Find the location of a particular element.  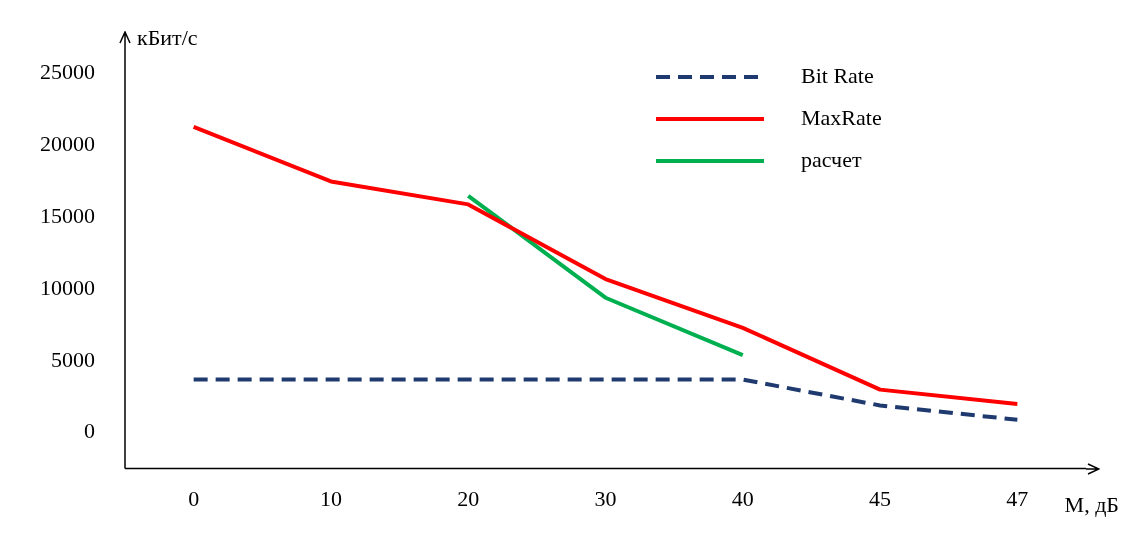

x-axis-title: M, дБ is located at coordinates (1091, 505).